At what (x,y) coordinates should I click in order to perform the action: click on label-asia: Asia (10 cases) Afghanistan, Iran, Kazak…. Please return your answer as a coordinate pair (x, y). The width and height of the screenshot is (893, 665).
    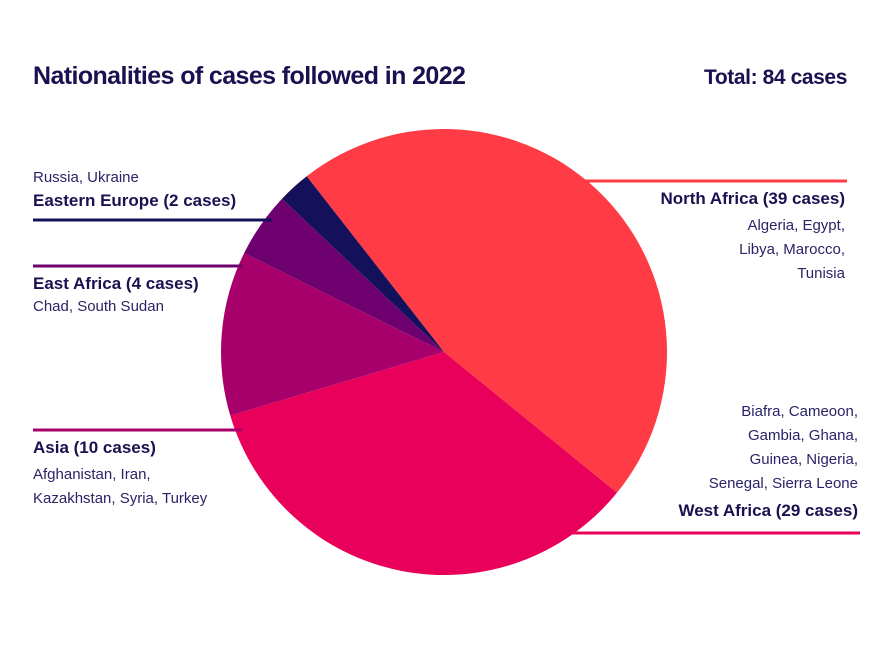
    Looking at the image, I should click on (120, 474).